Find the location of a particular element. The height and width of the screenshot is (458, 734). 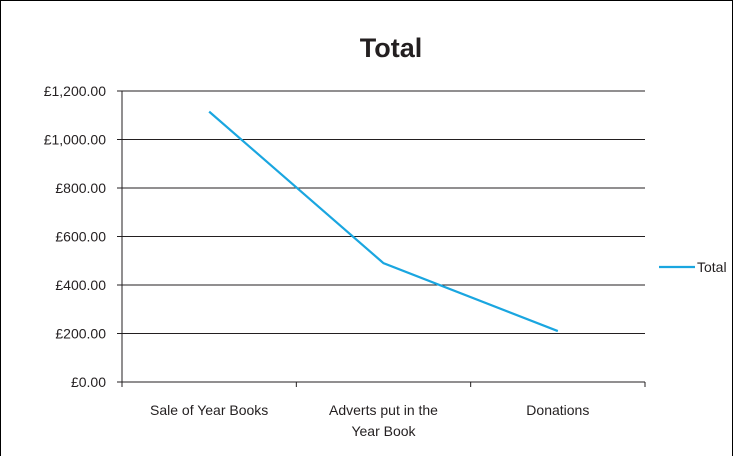

y-tick-label: £400.00 is located at coordinates (80, 285).